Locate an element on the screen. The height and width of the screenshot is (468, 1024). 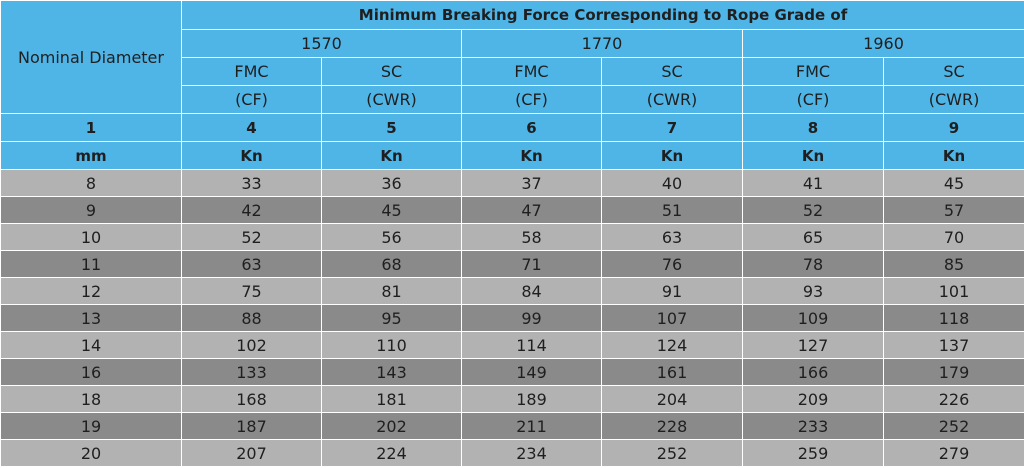
diameter-cell: 20 is located at coordinates (91, 453).